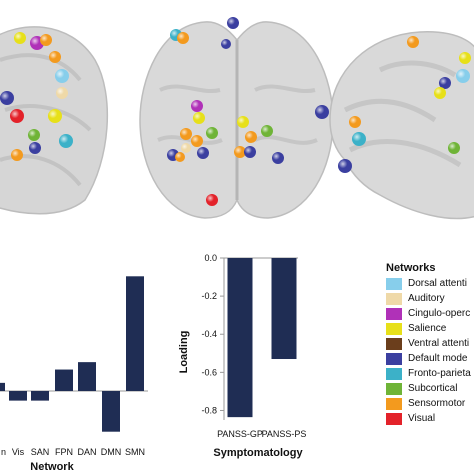  What do you see at coordinates (111, 452) in the screenshot?
I see `network-tick-label-dmn: DMN` at bounding box center [111, 452].